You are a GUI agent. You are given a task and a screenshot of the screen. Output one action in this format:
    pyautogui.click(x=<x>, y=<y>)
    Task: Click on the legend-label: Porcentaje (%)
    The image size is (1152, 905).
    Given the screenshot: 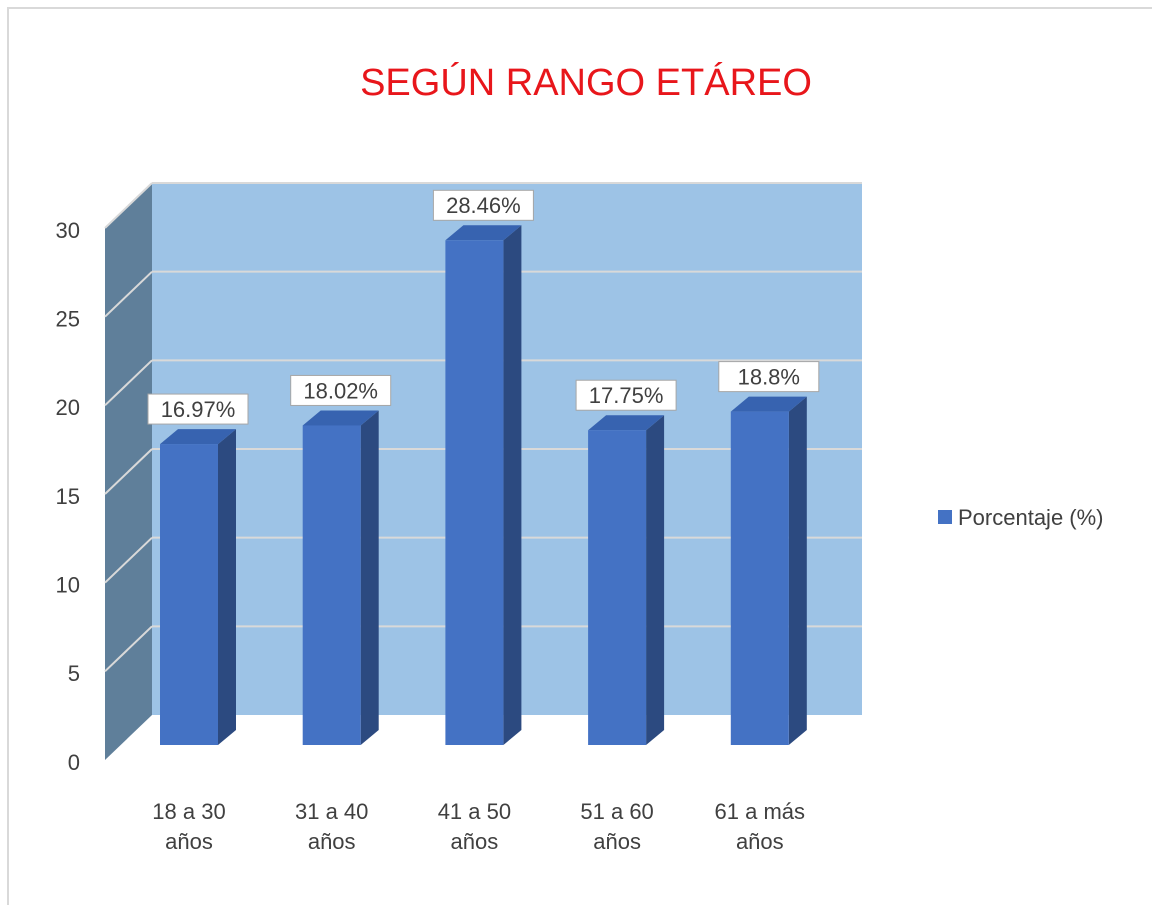 What is the action you would take?
    pyautogui.click(x=1031, y=517)
    